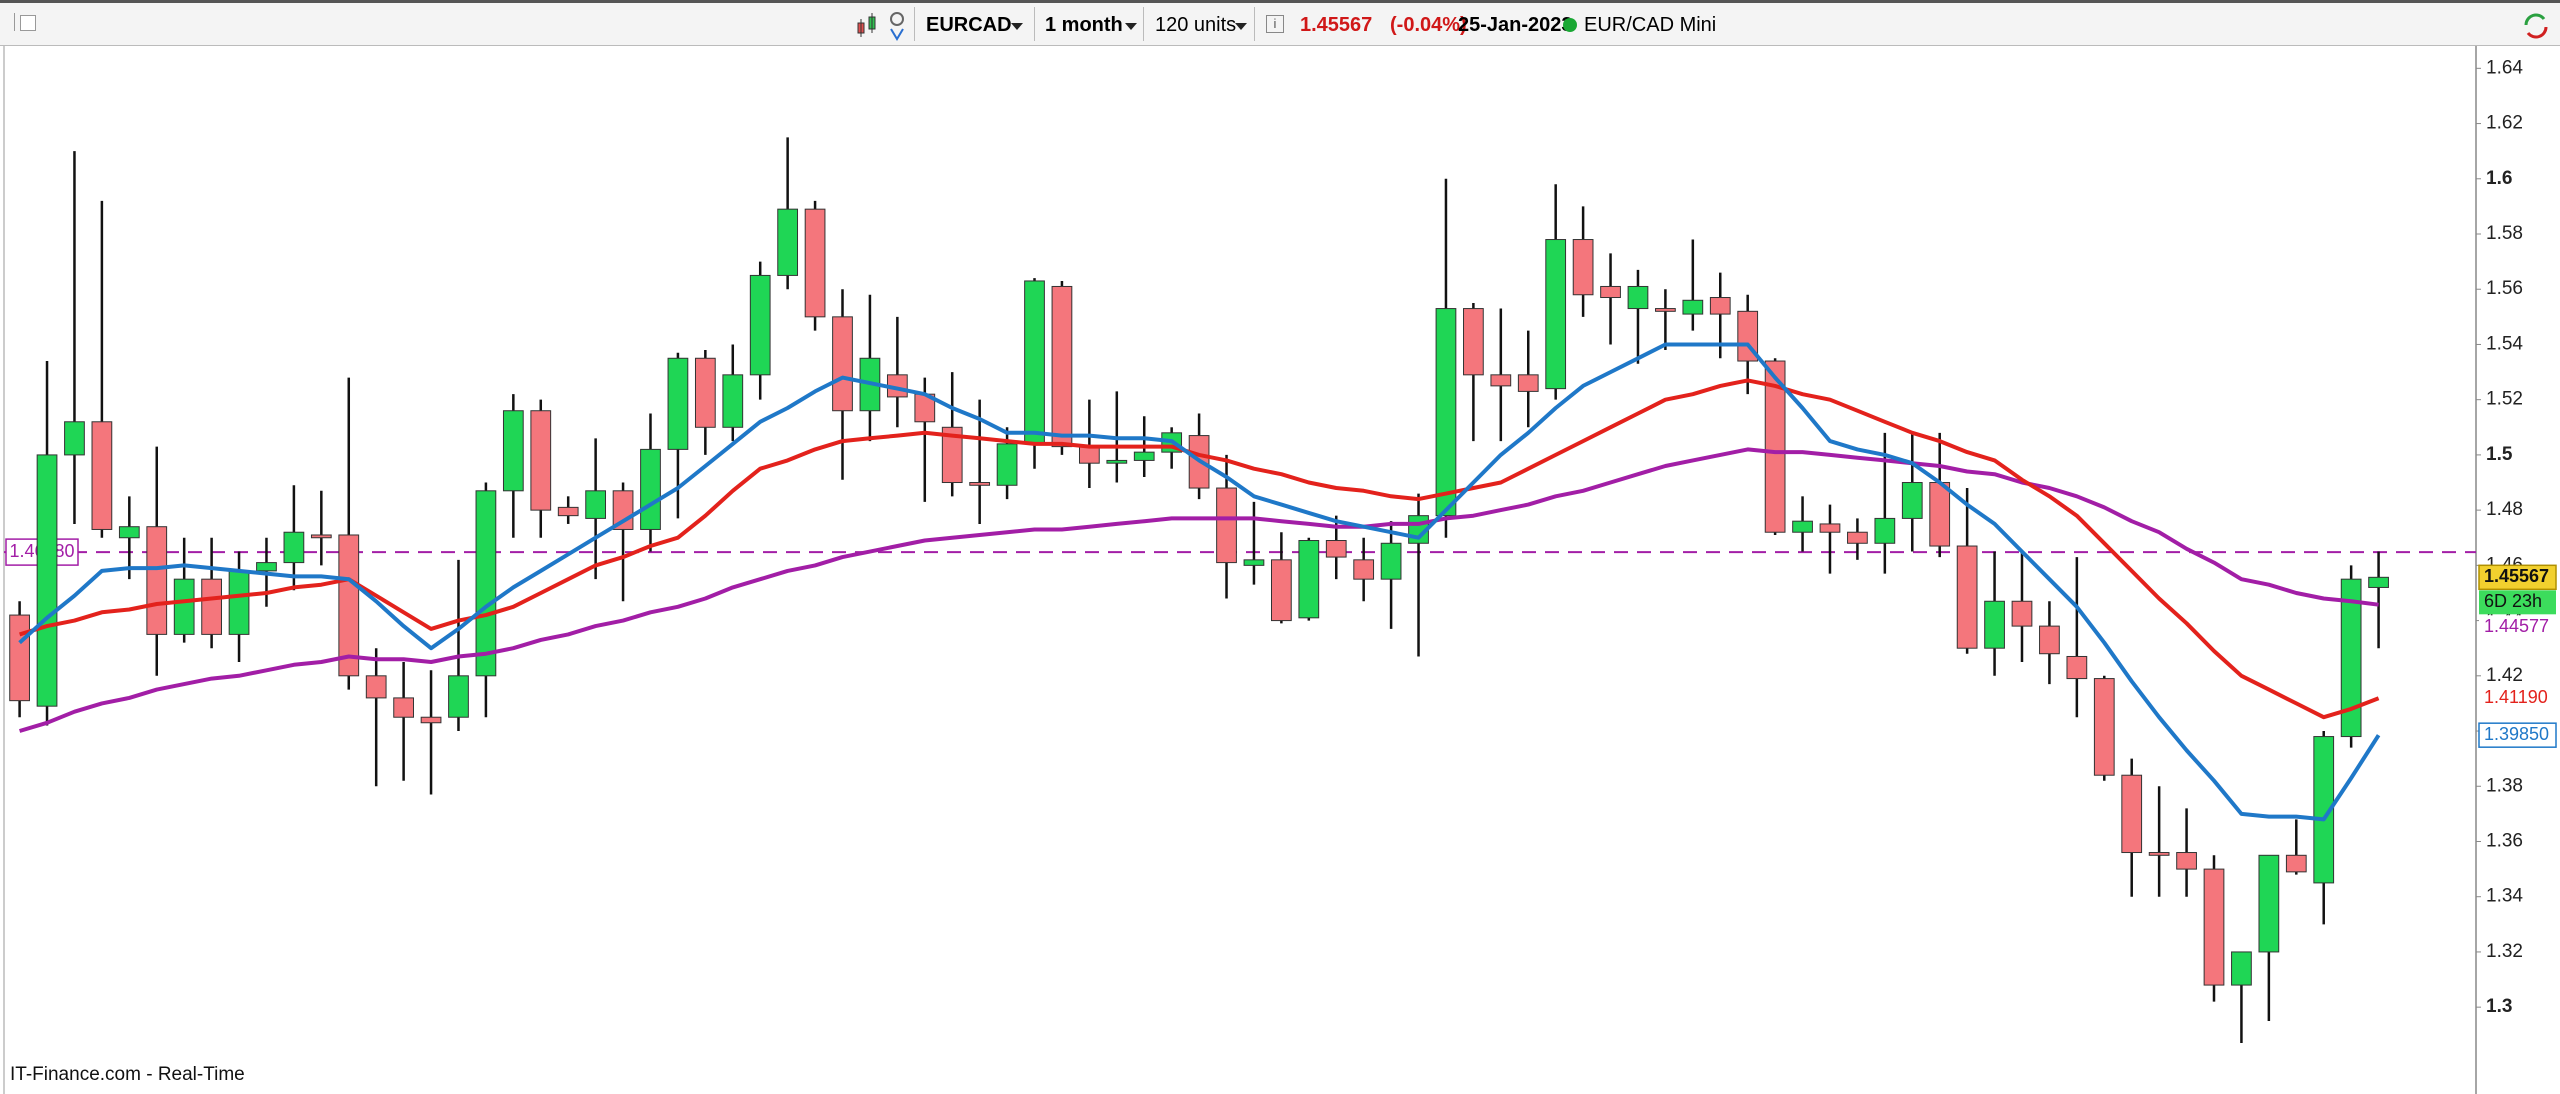 This screenshot has height=1094, width=2560. I want to click on y-tick-label: 1.56, so click(2504, 288).